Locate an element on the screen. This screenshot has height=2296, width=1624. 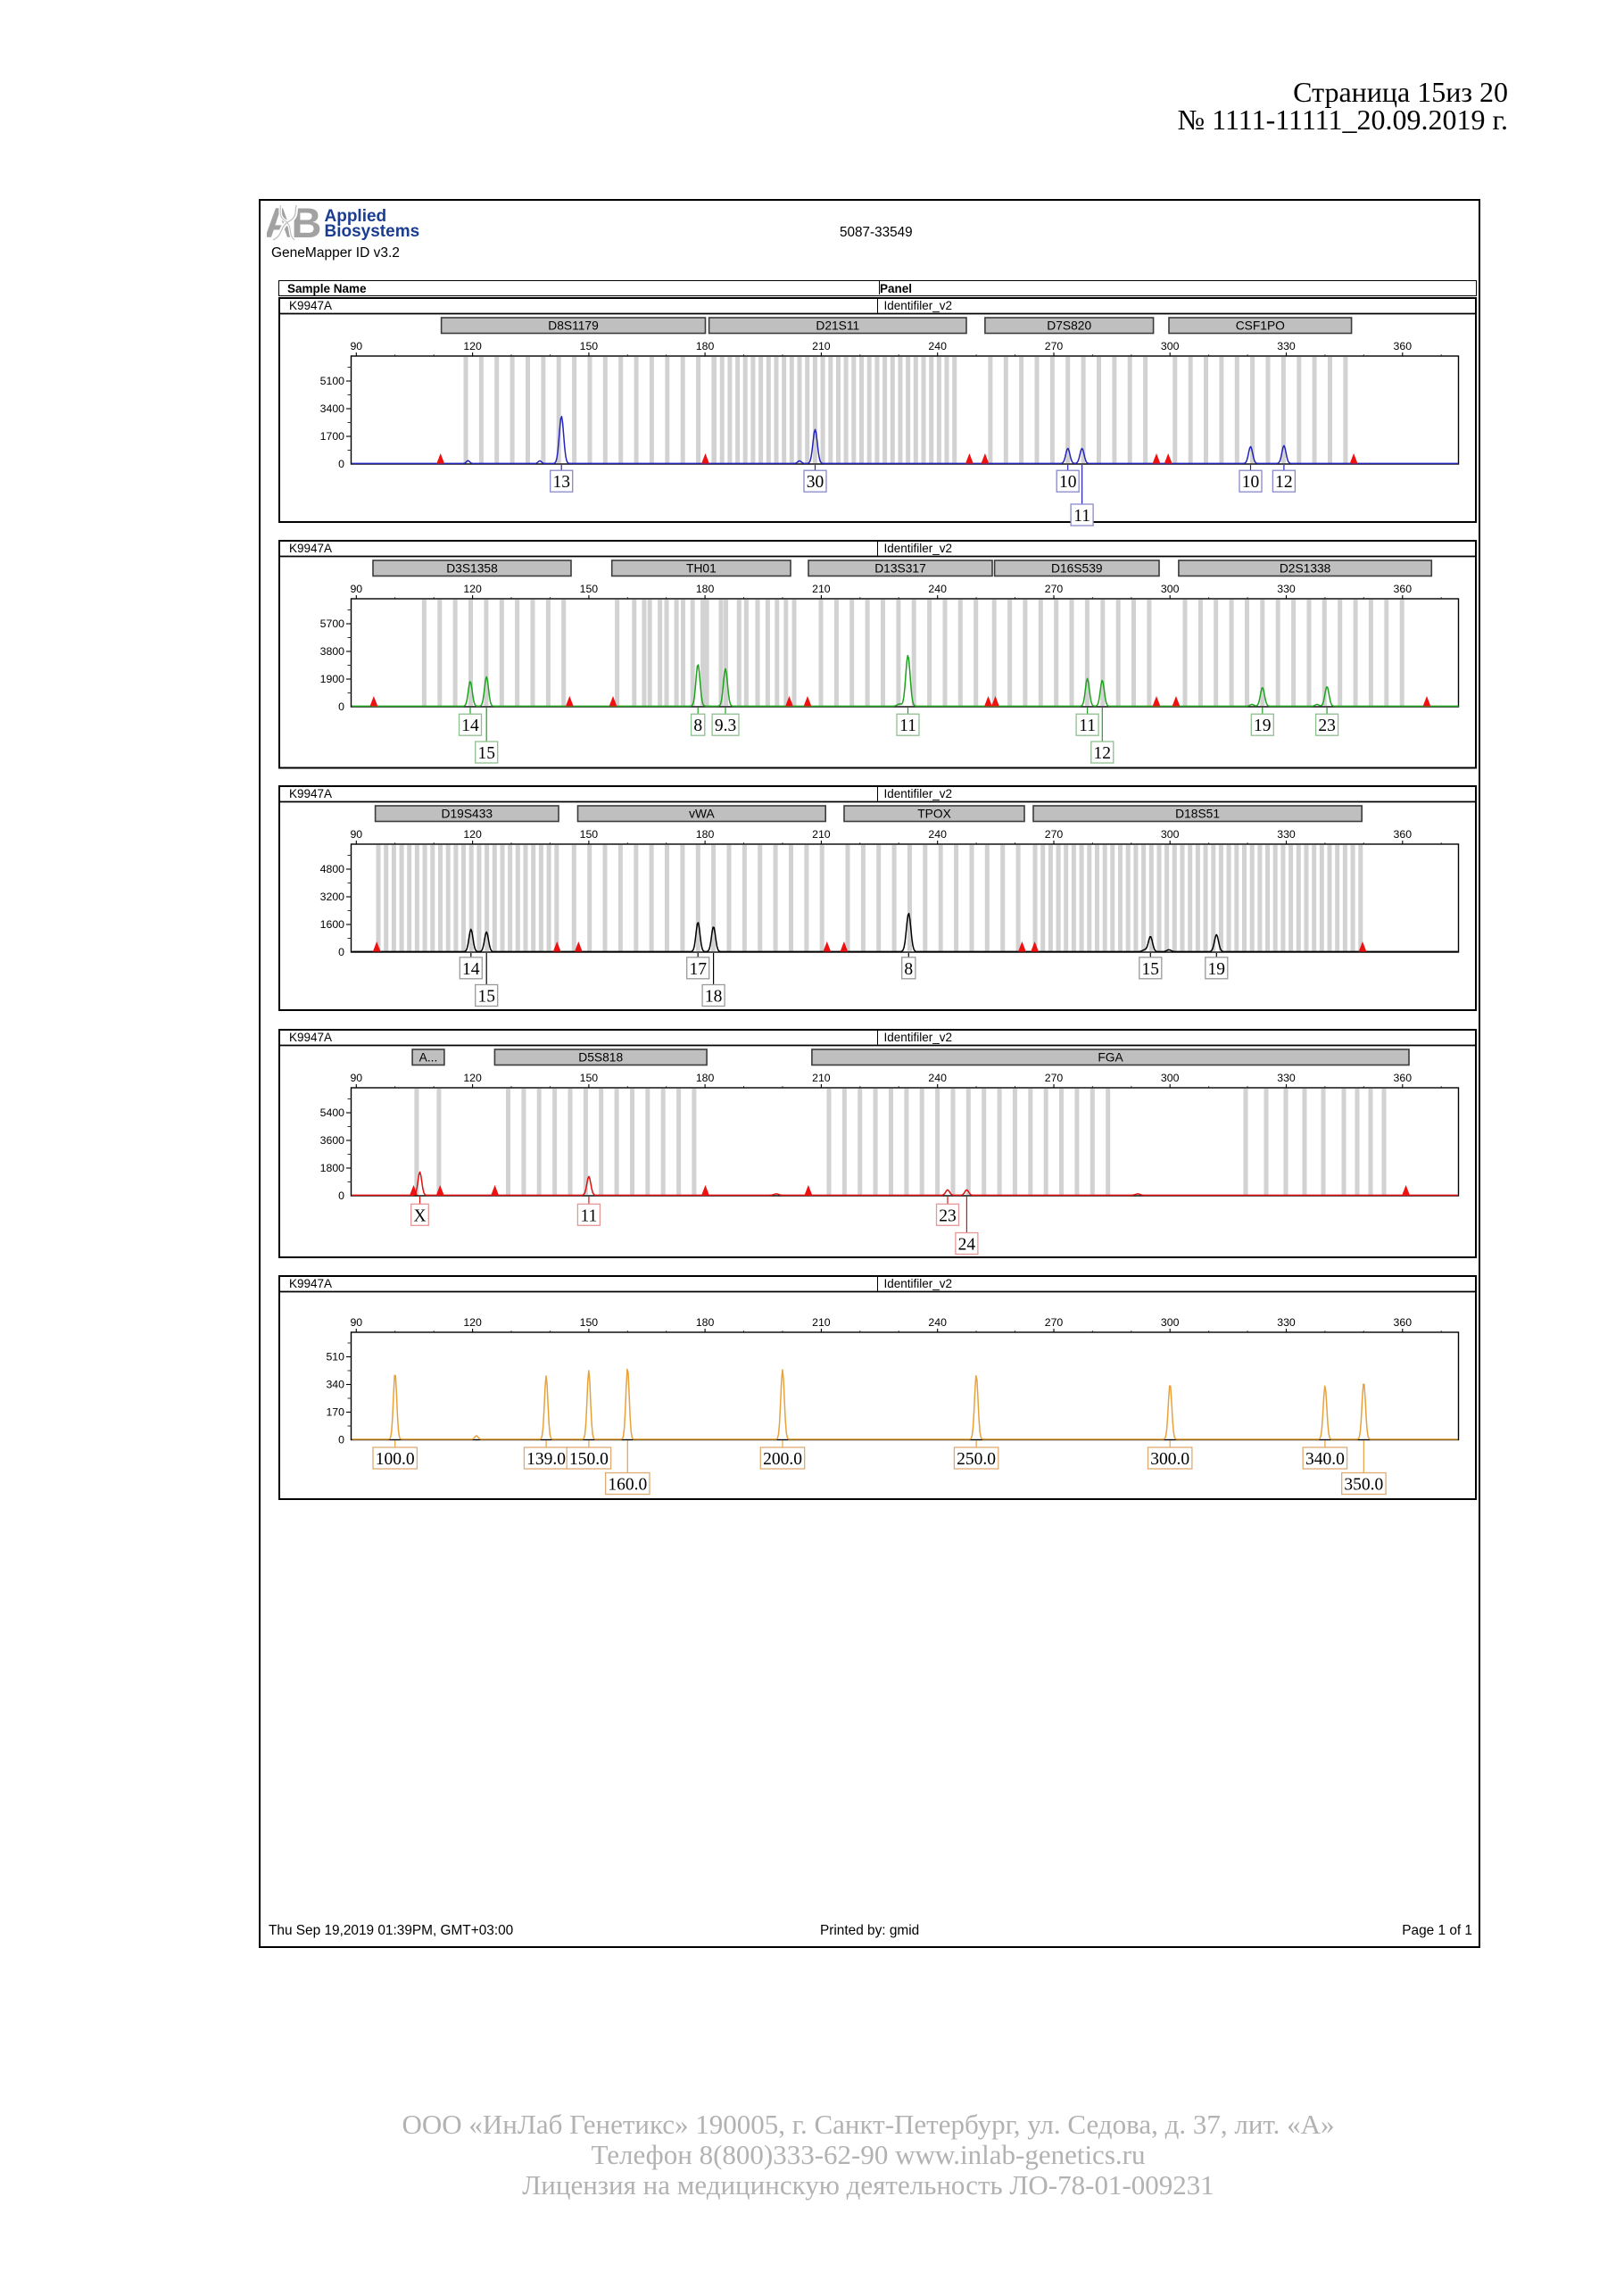
svg-text: 1600 is located at coordinates (332, 925).